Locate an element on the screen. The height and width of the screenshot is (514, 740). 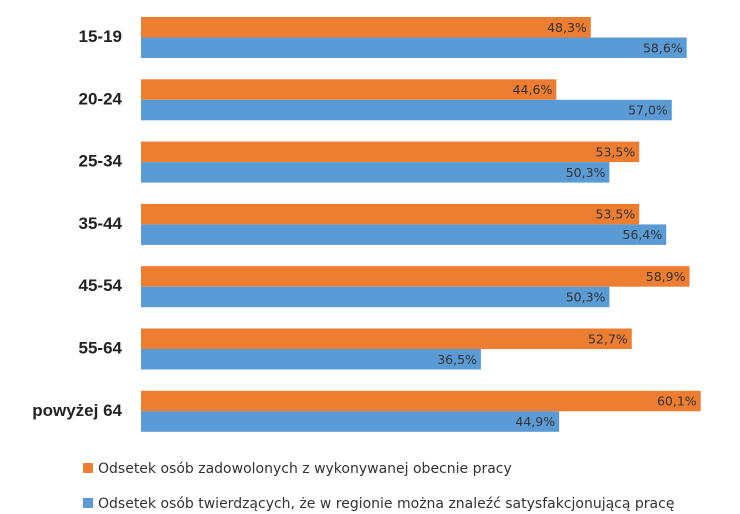
data-label: 60,1% is located at coordinates (677, 401).